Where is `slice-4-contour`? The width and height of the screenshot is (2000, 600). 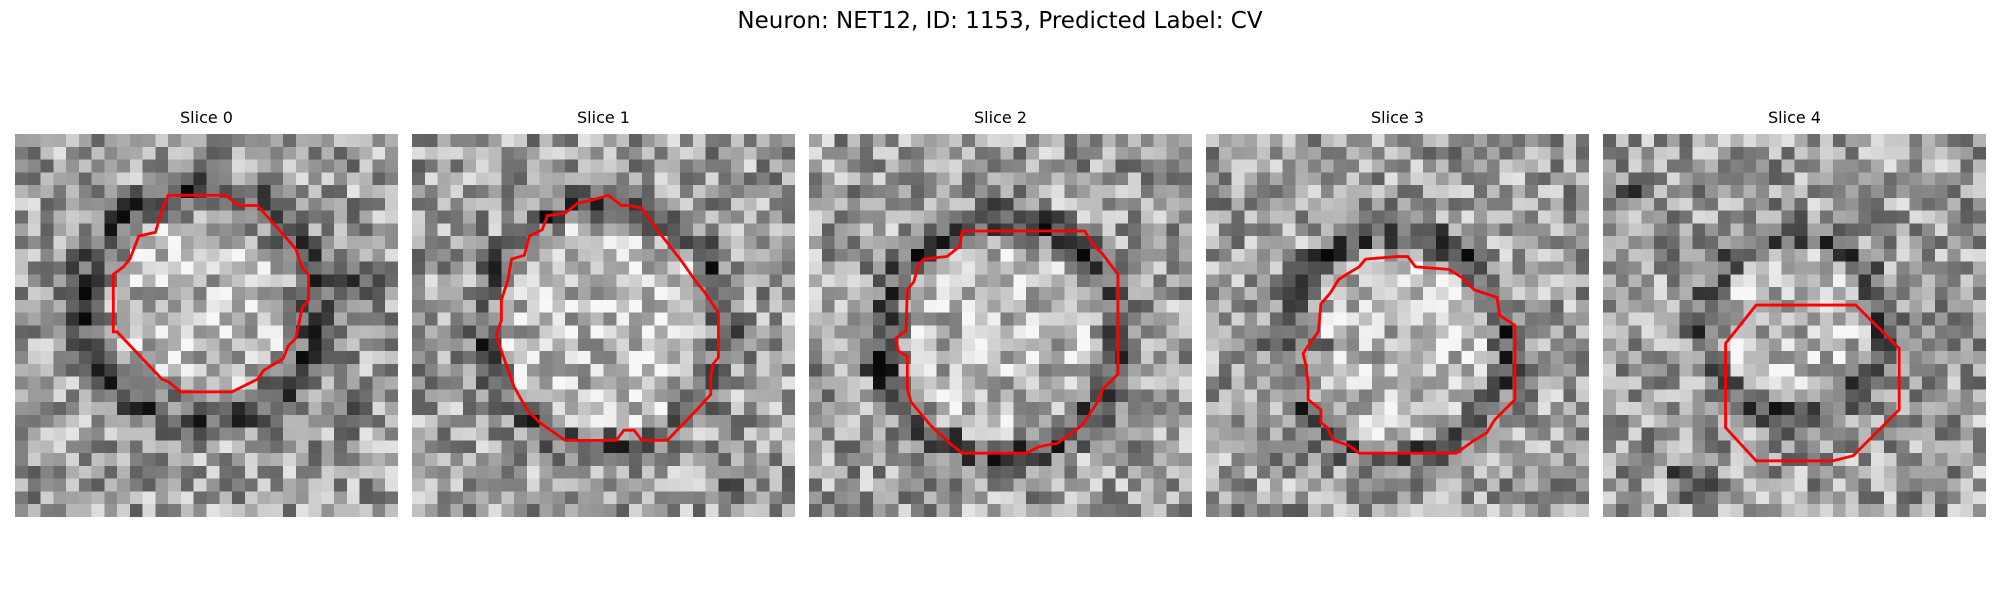
slice-4-contour is located at coordinates (1812, 383).